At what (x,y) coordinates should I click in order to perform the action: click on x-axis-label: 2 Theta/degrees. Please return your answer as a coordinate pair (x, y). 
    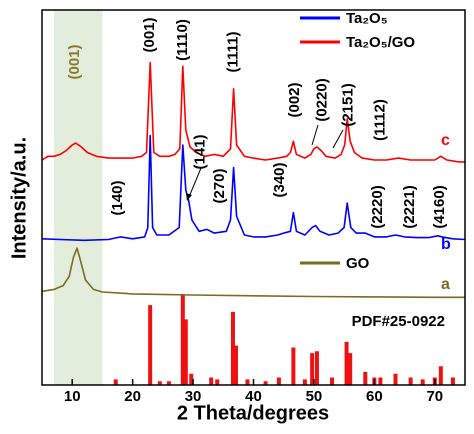
    Looking at the image, I should click on (253, 413).